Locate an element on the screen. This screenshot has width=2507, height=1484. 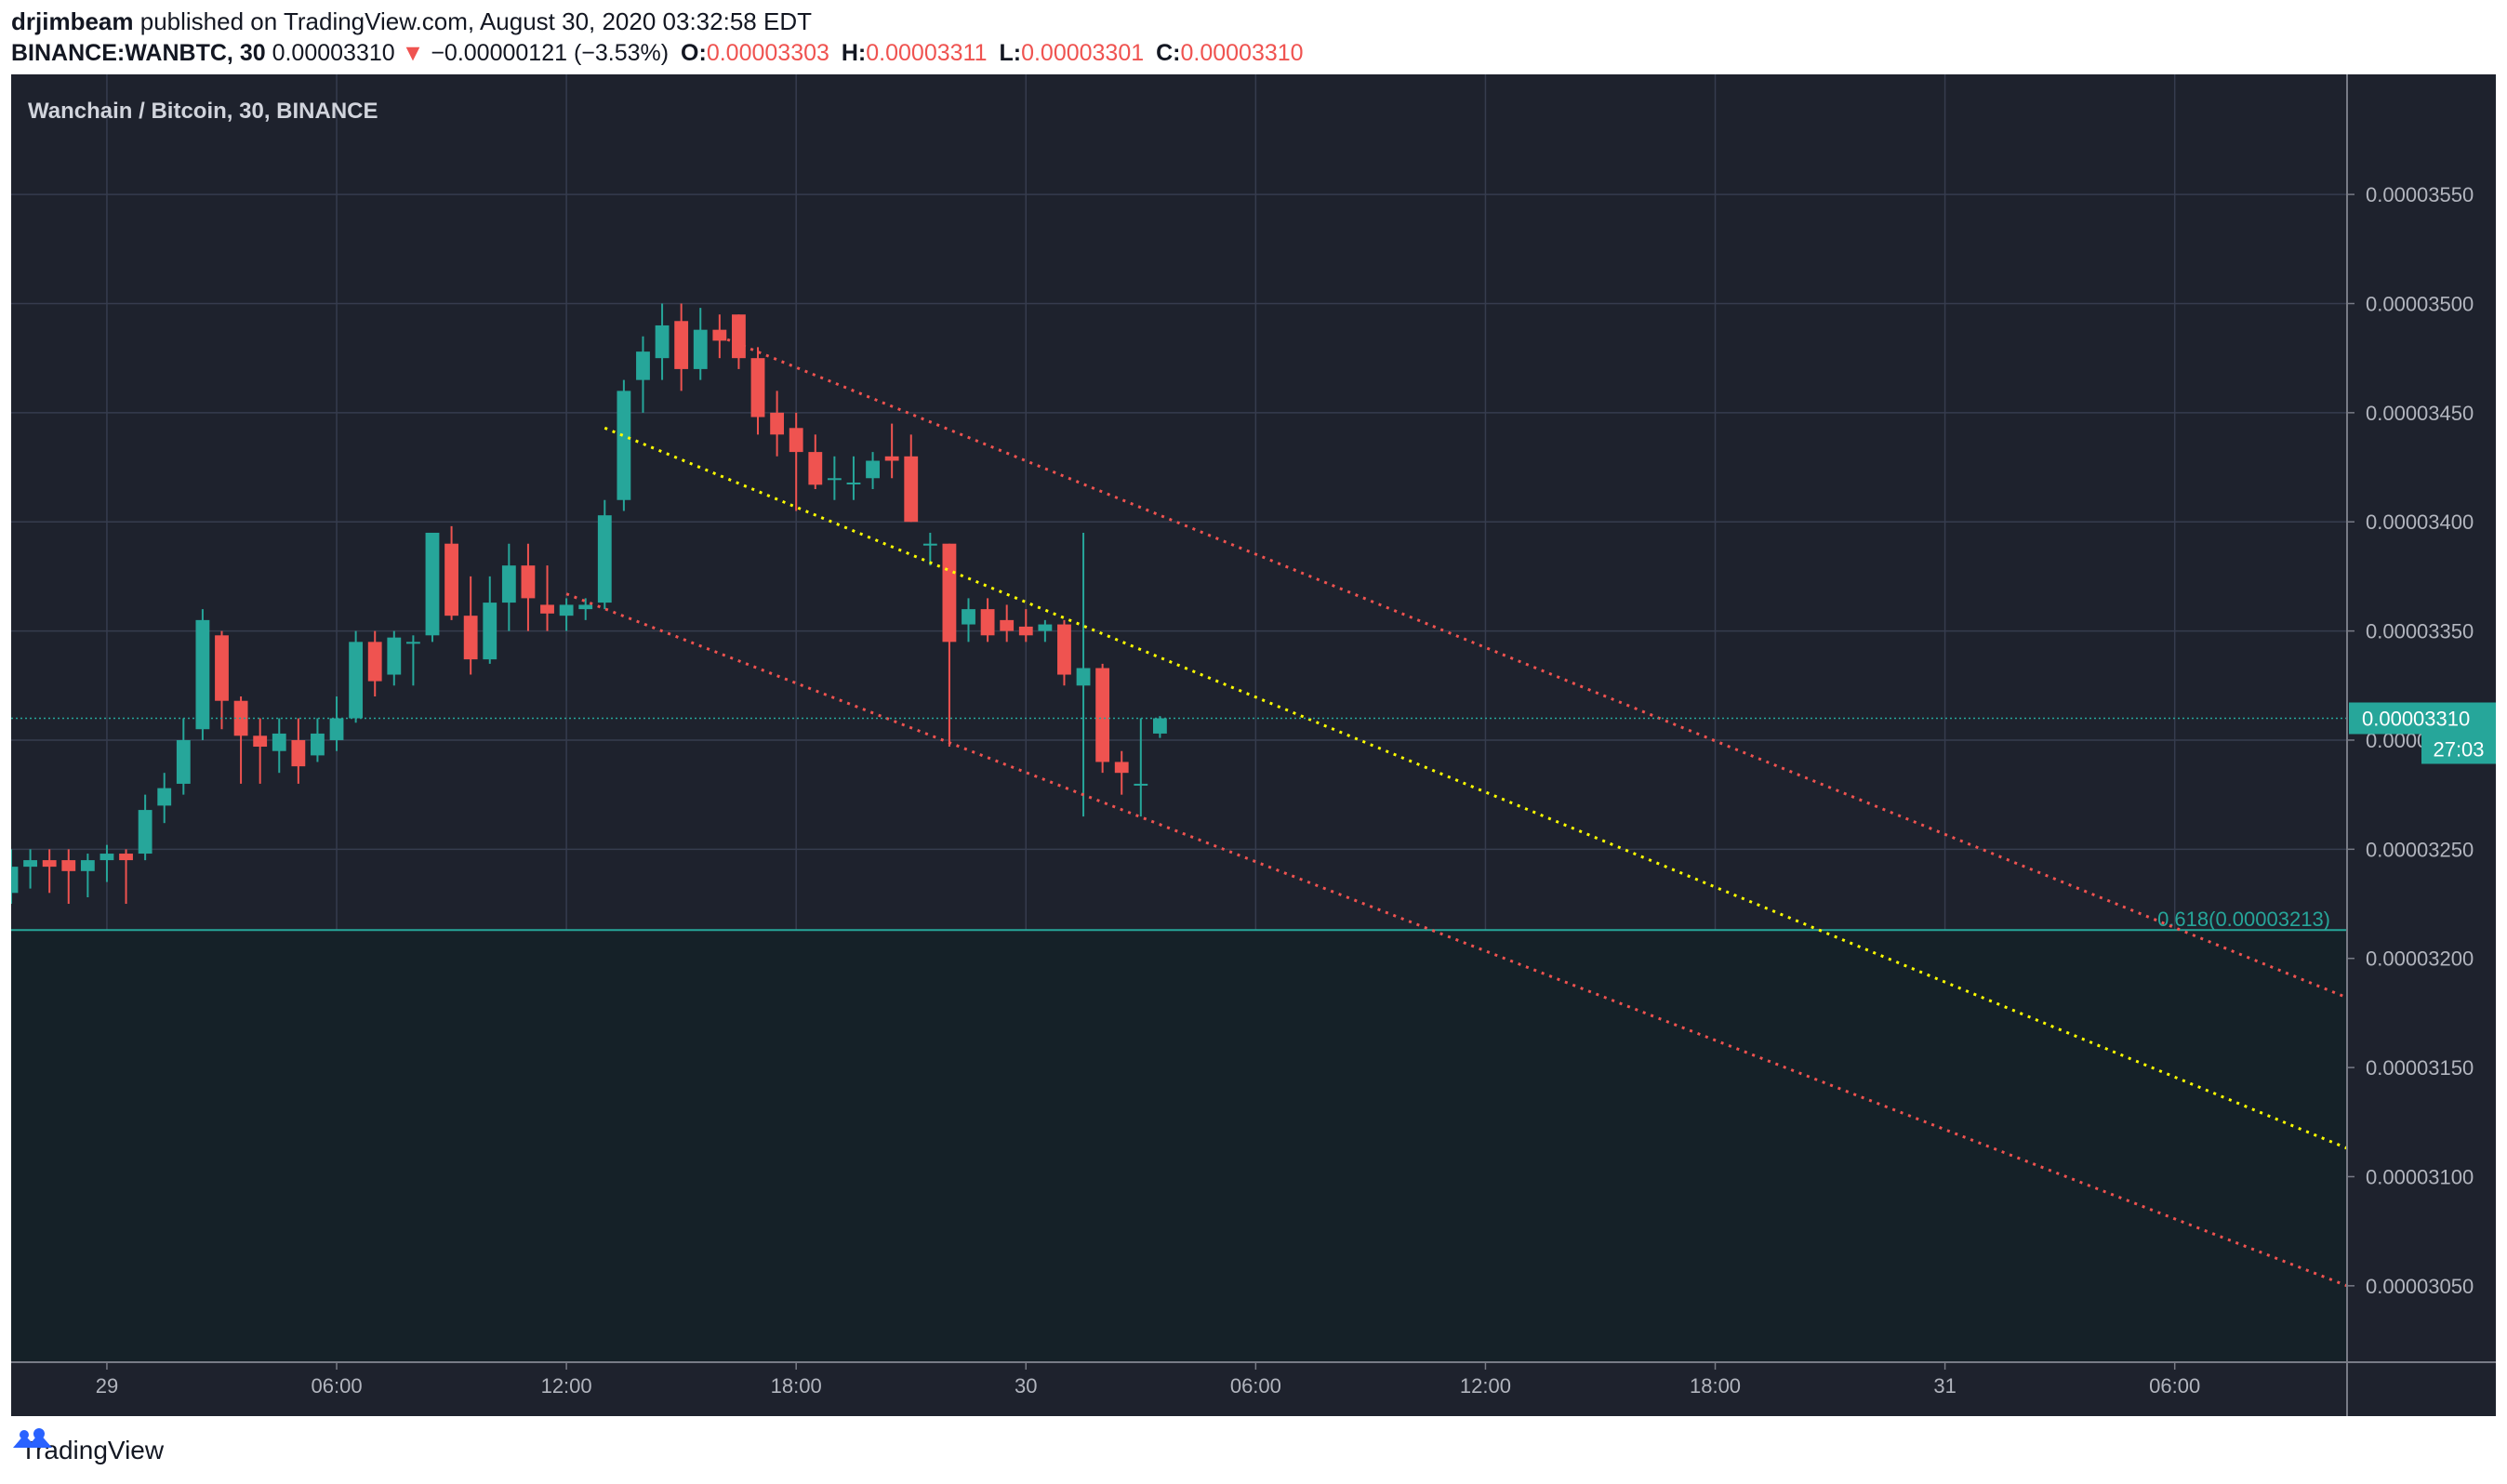
high-label: H: is located at coordinates (854, 53).